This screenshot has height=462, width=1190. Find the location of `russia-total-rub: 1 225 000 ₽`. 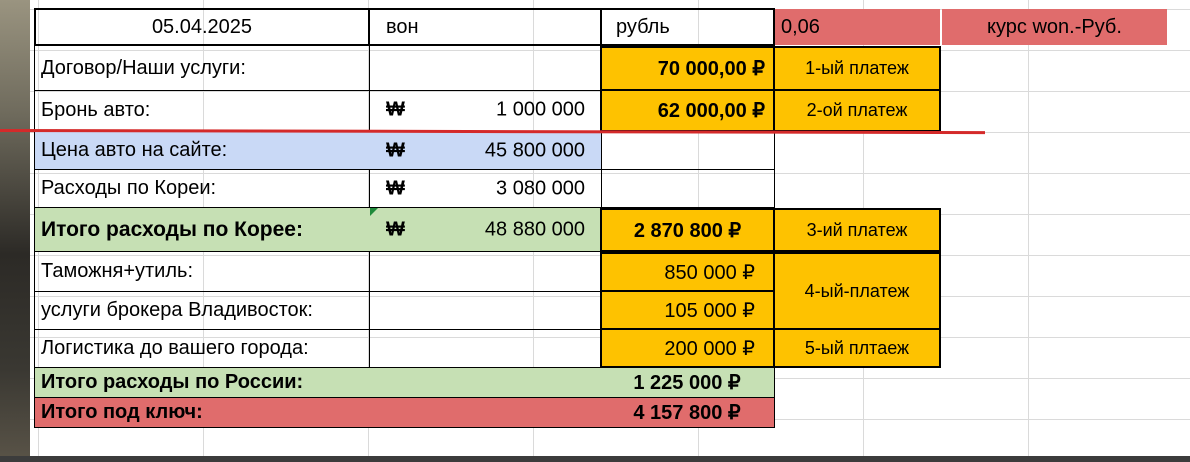

russia-total-rub: 1 225 000 ₽ is located at coordinates (687, 383).